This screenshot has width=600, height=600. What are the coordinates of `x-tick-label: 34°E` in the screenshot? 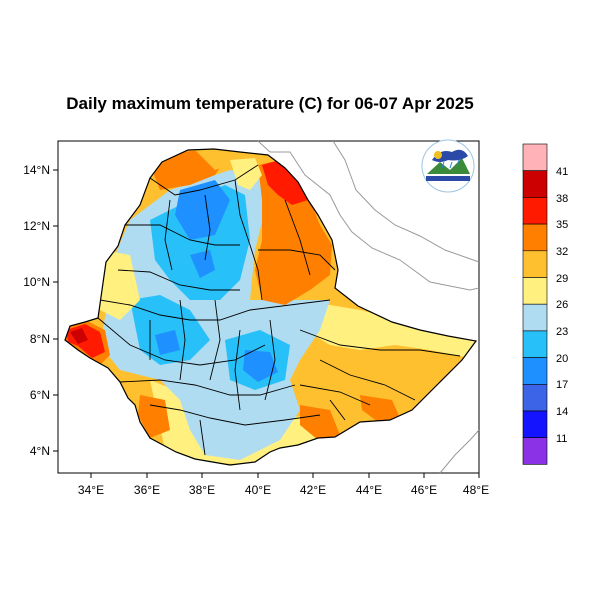 It's located at (91, 490).